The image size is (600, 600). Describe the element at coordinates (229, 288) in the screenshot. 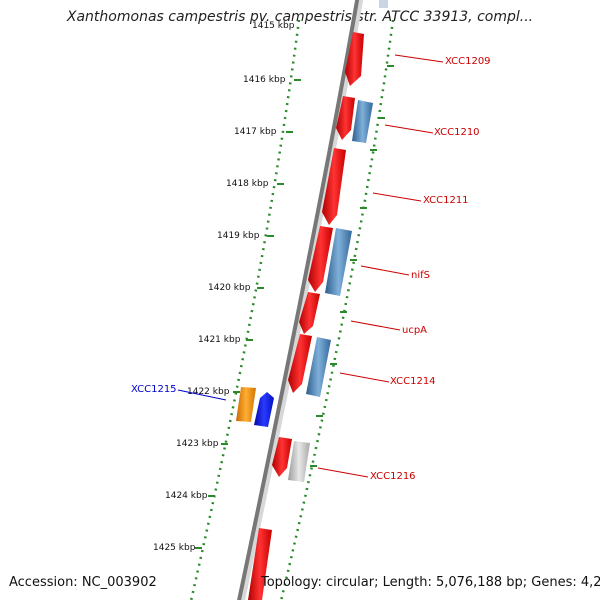

I see `tick-label: 1420 kbp` at that location.